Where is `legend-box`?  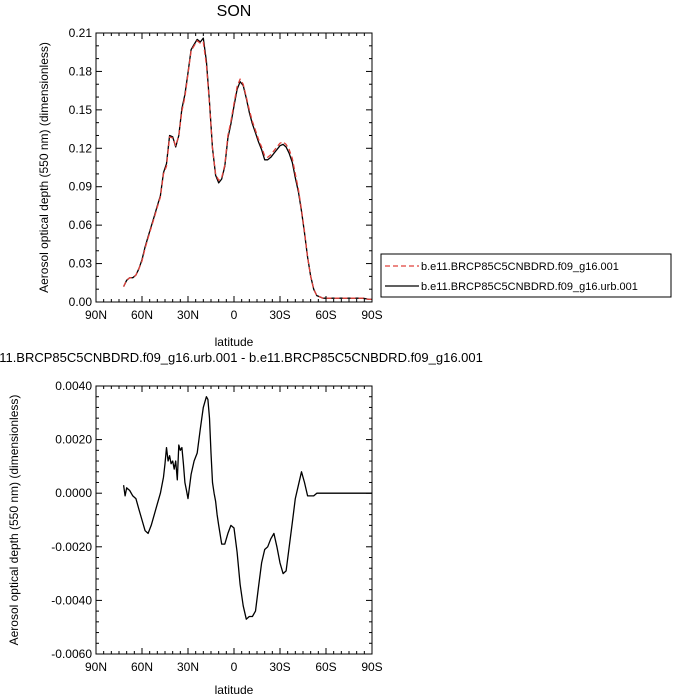 legend-box is located at coordinates (526, 275).